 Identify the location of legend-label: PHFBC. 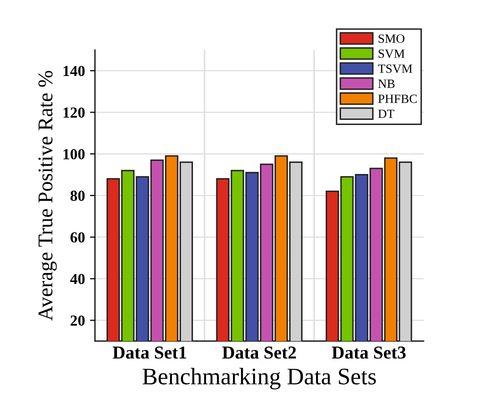
(397, 98).